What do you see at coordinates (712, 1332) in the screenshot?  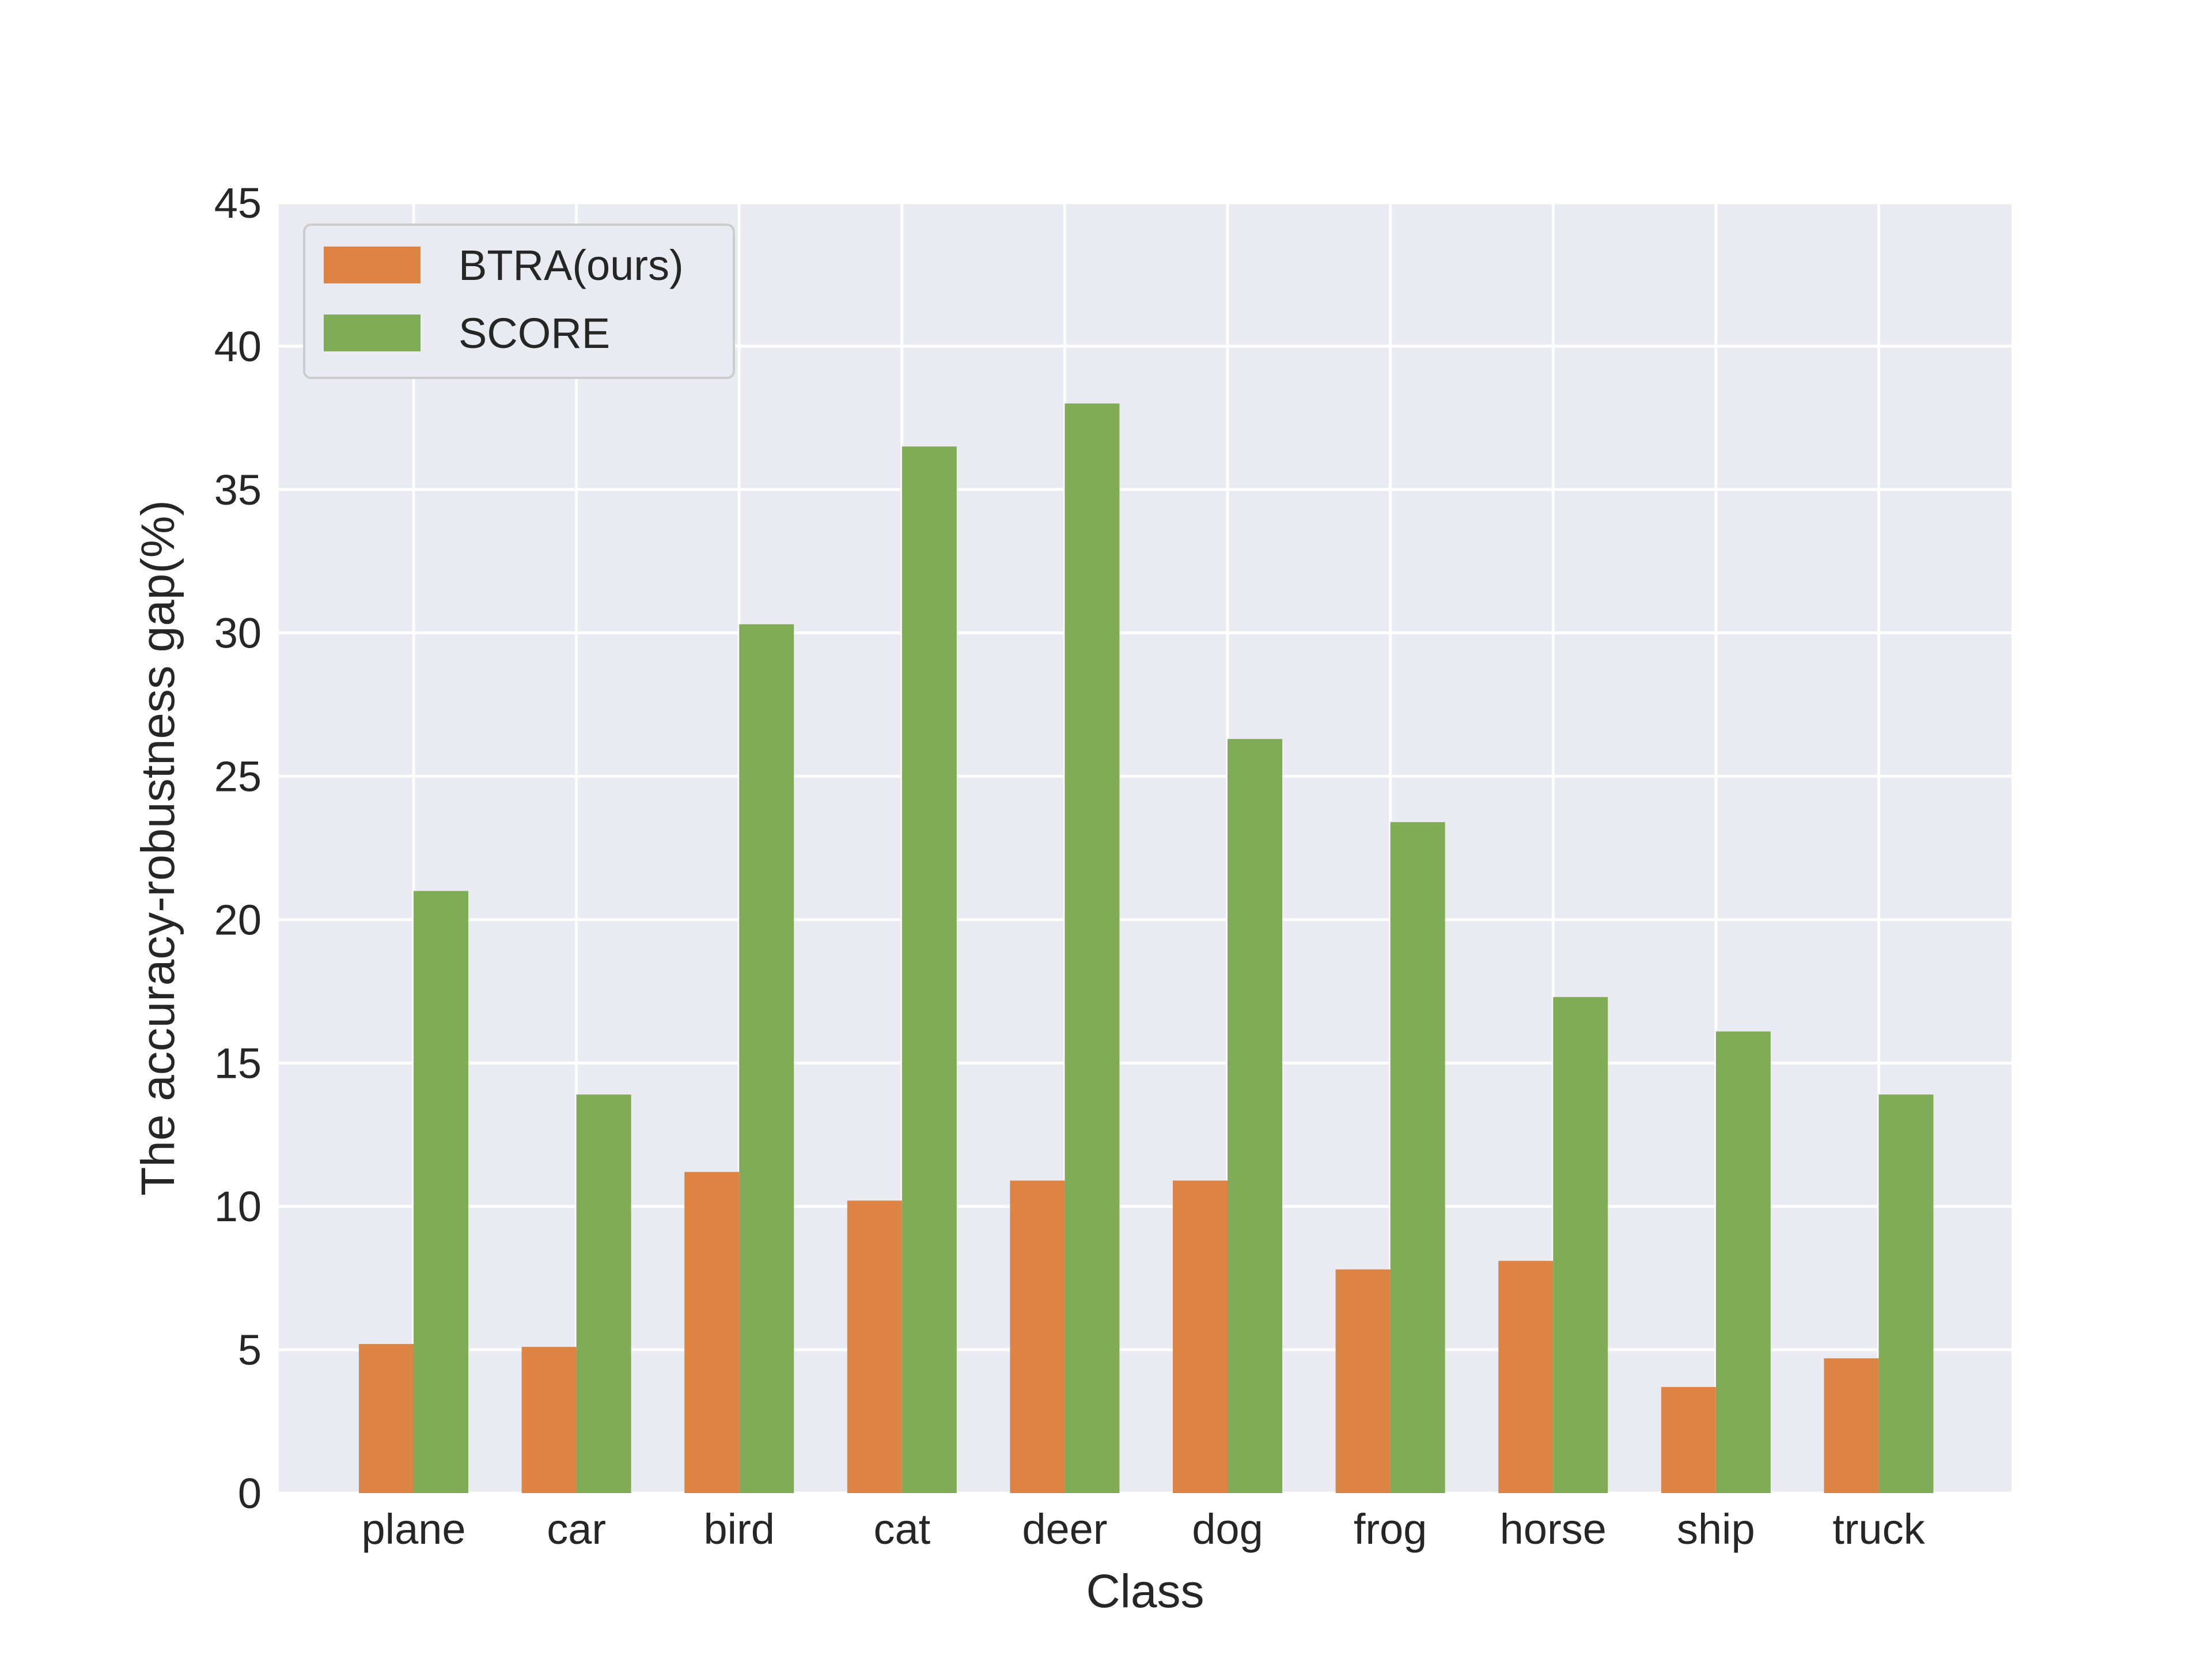 I see `bar-btra-ours-bird` at bounding box center [712, 1332].